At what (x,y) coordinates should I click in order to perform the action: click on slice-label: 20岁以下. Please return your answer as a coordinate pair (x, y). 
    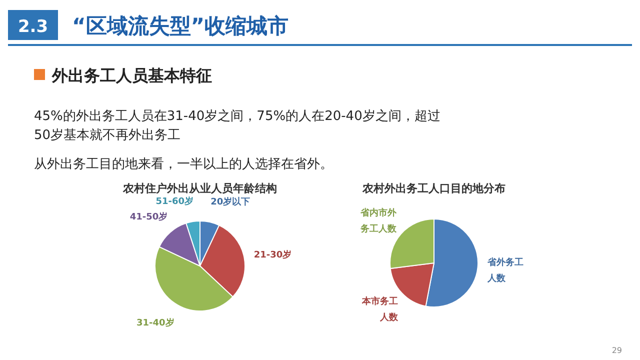
    Looking at the image, I should click on (230, 202).